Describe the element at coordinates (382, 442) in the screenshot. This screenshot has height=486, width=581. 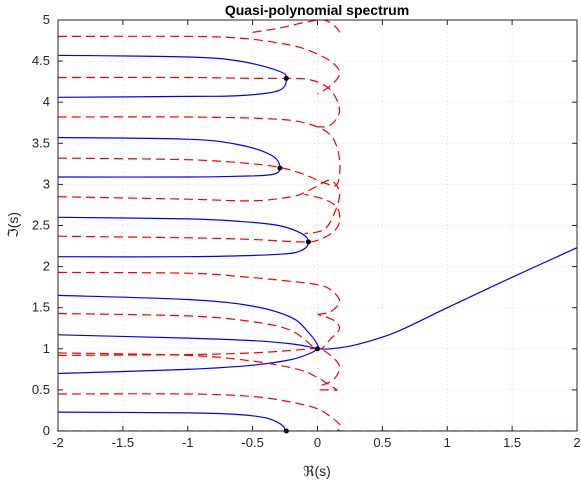
I see `x-tick-label: 0.5` at that location.